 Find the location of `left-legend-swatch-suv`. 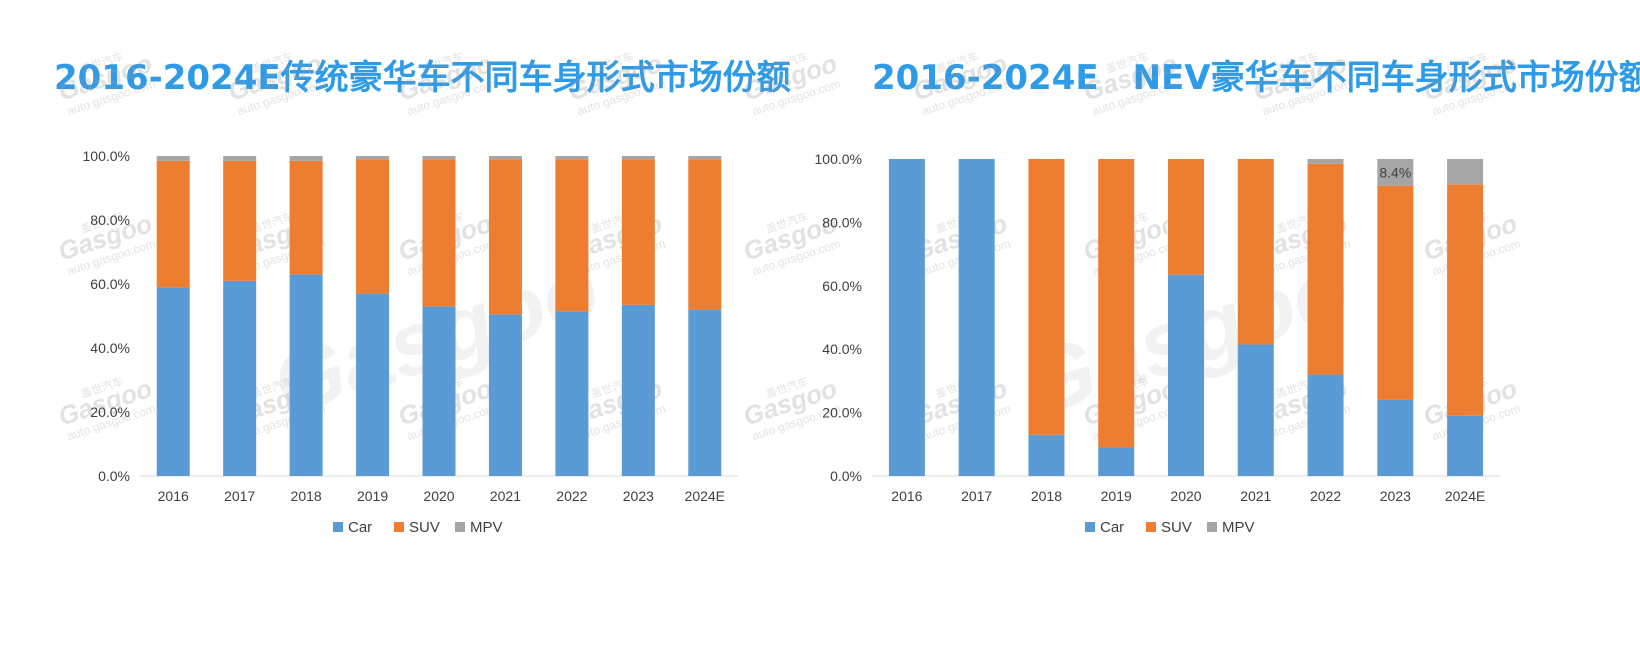

left-legend-swatch-suv is located at coordinates (399, 527).